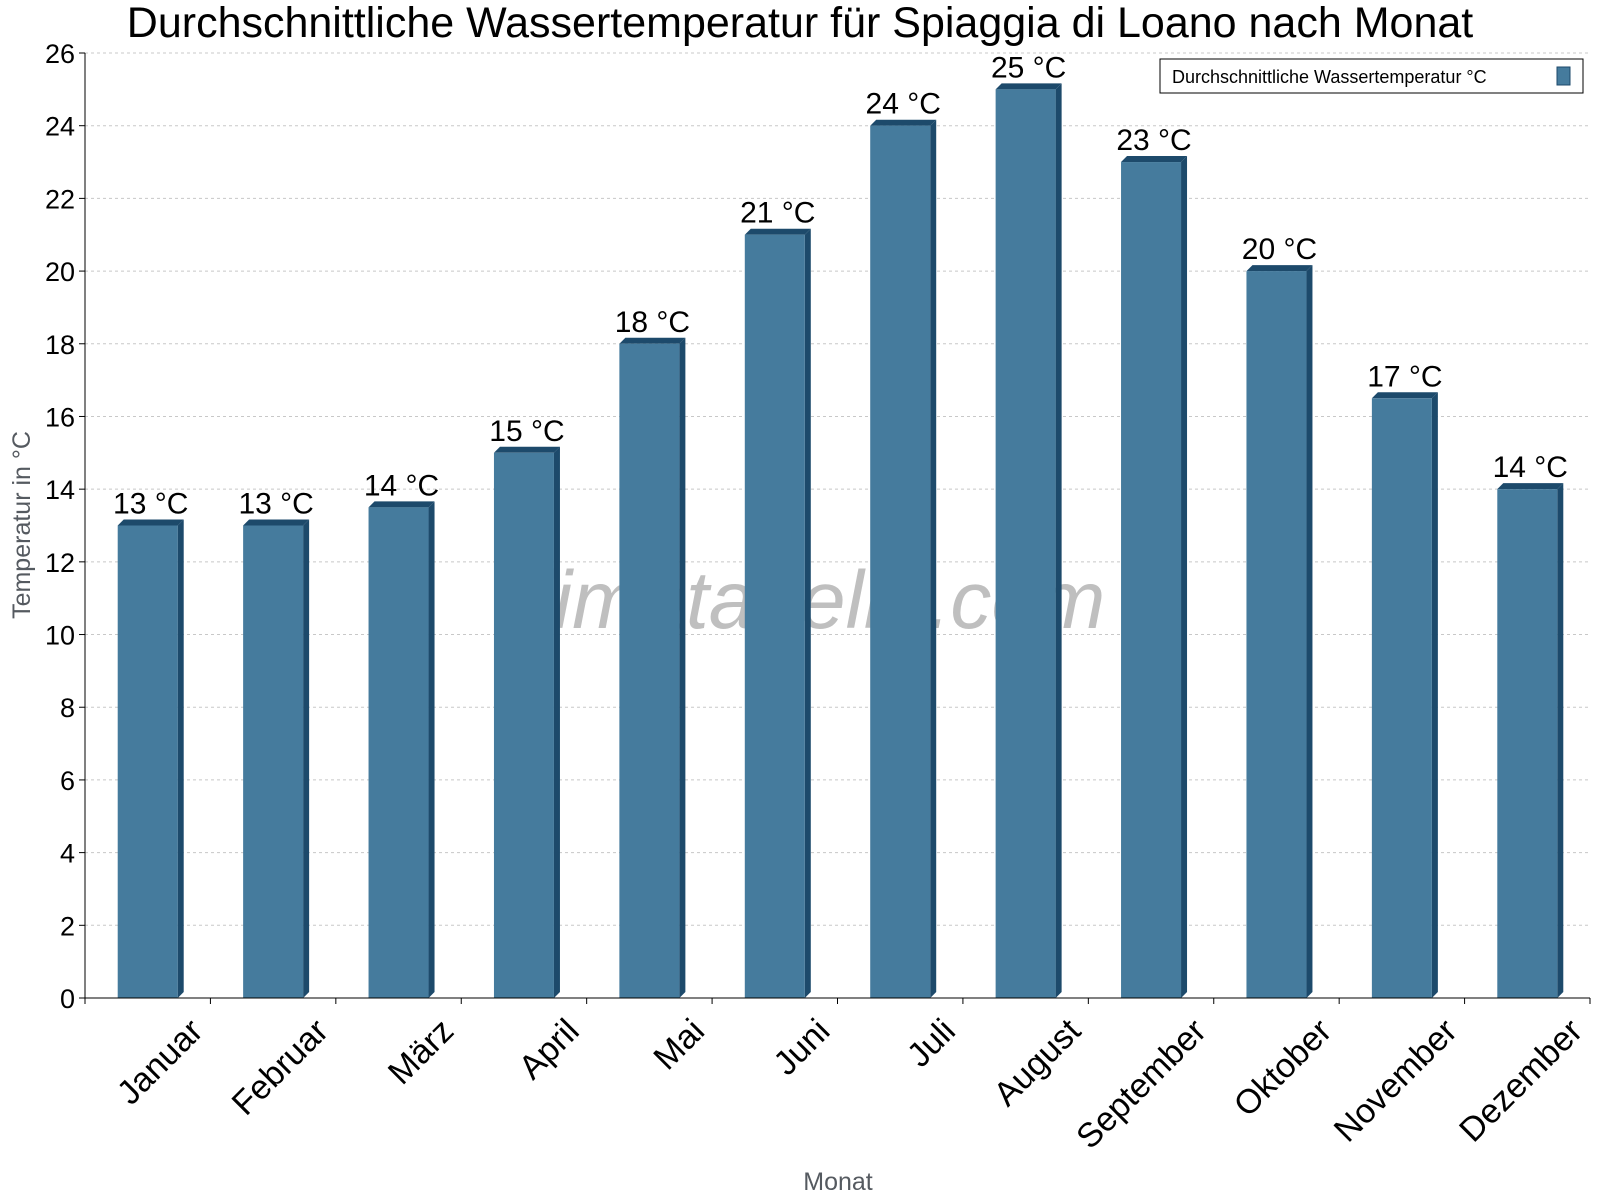 The height and width of the screenshot is (1200, 1600). I want to click on data-label-juni: 21 °C, so click(777, 213).